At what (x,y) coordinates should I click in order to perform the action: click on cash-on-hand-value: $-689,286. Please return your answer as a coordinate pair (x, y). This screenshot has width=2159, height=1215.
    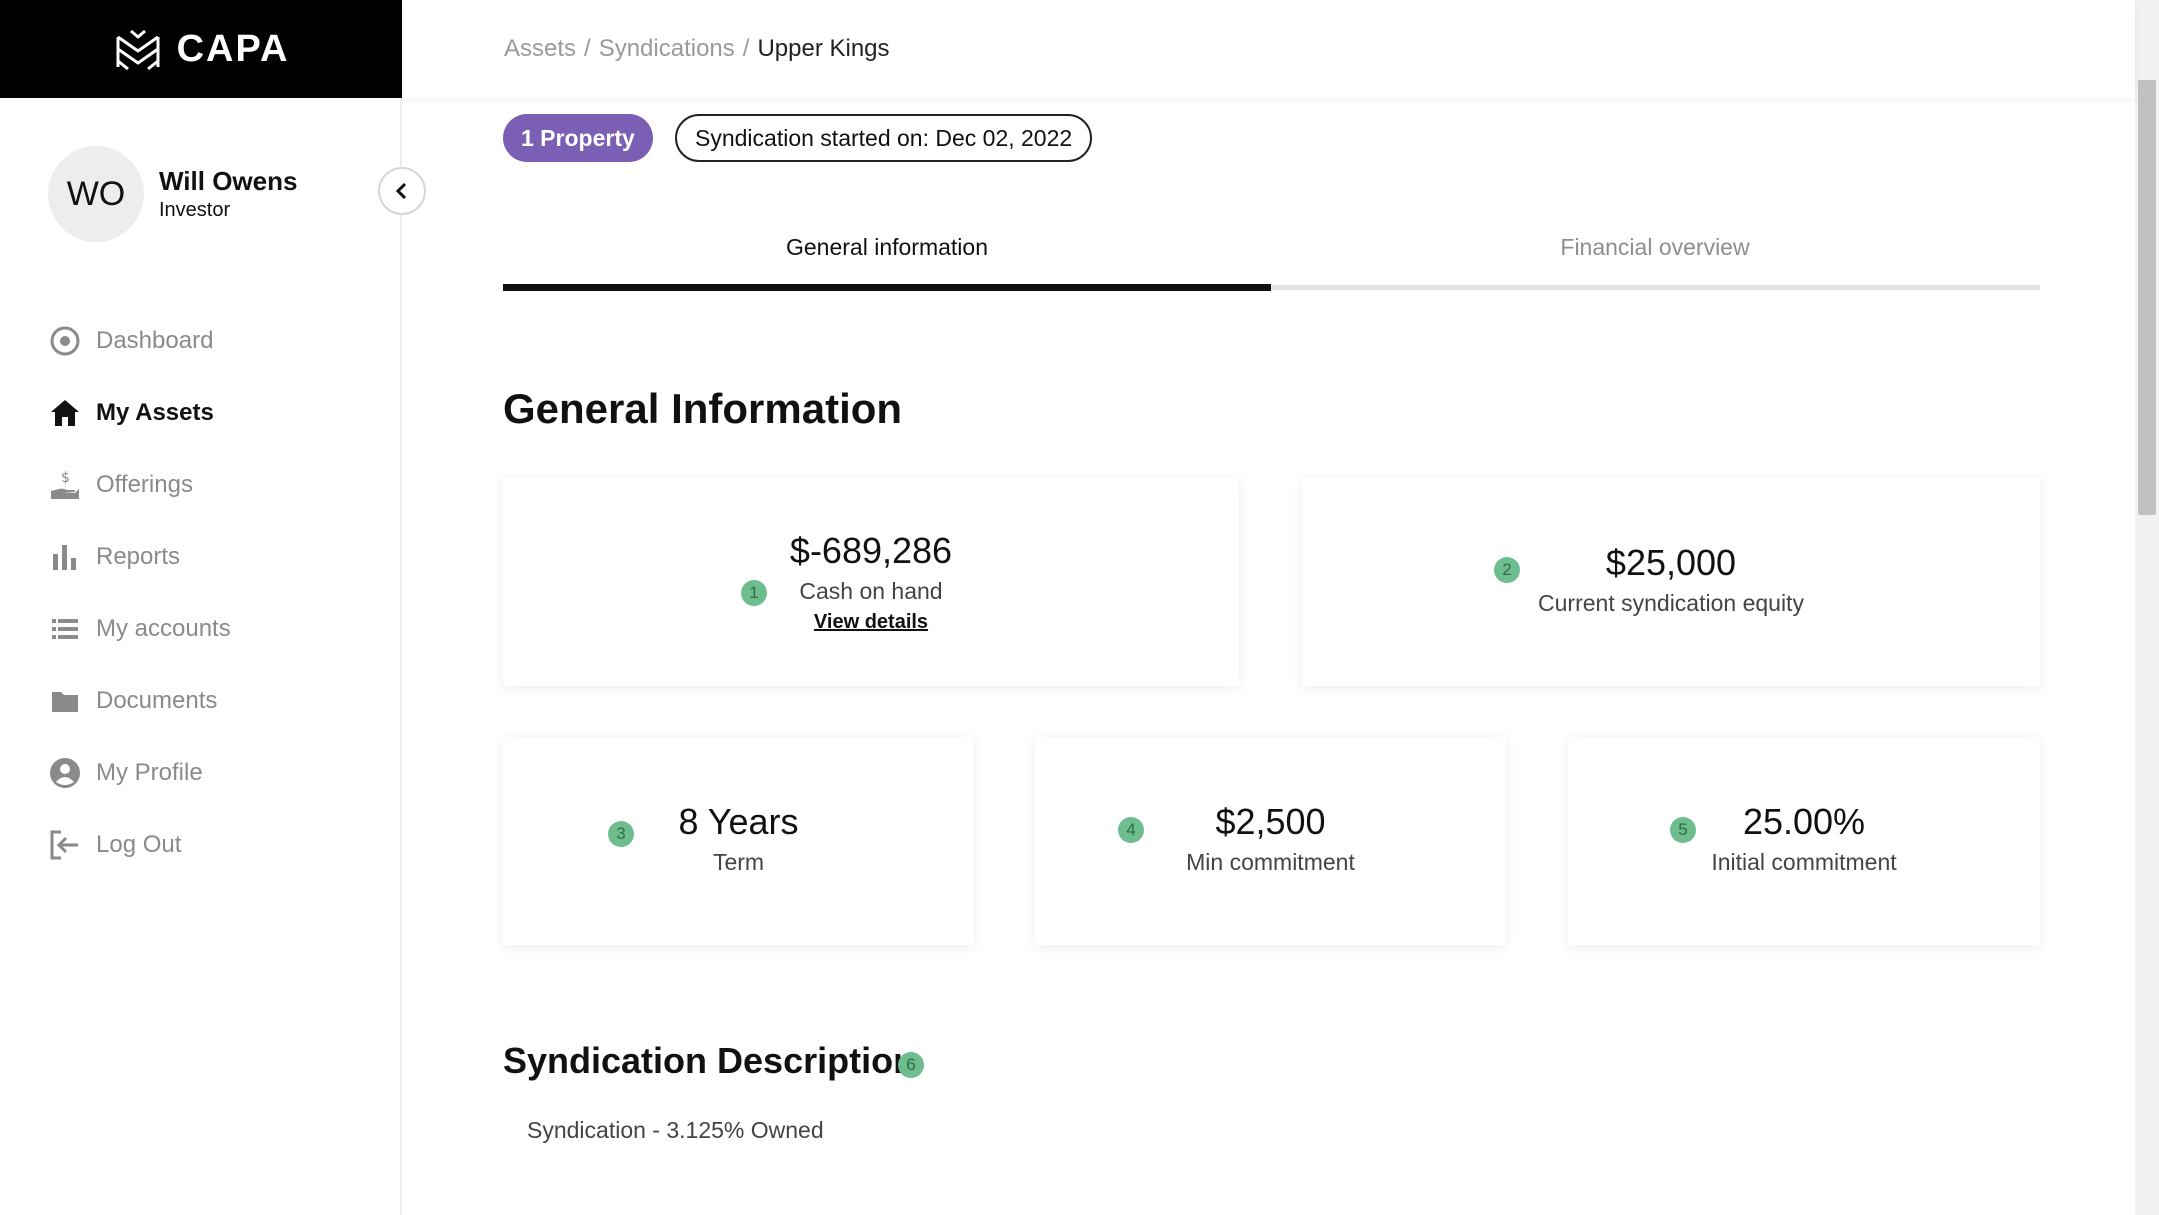
    Looking at the image, I should click on (871, 550).